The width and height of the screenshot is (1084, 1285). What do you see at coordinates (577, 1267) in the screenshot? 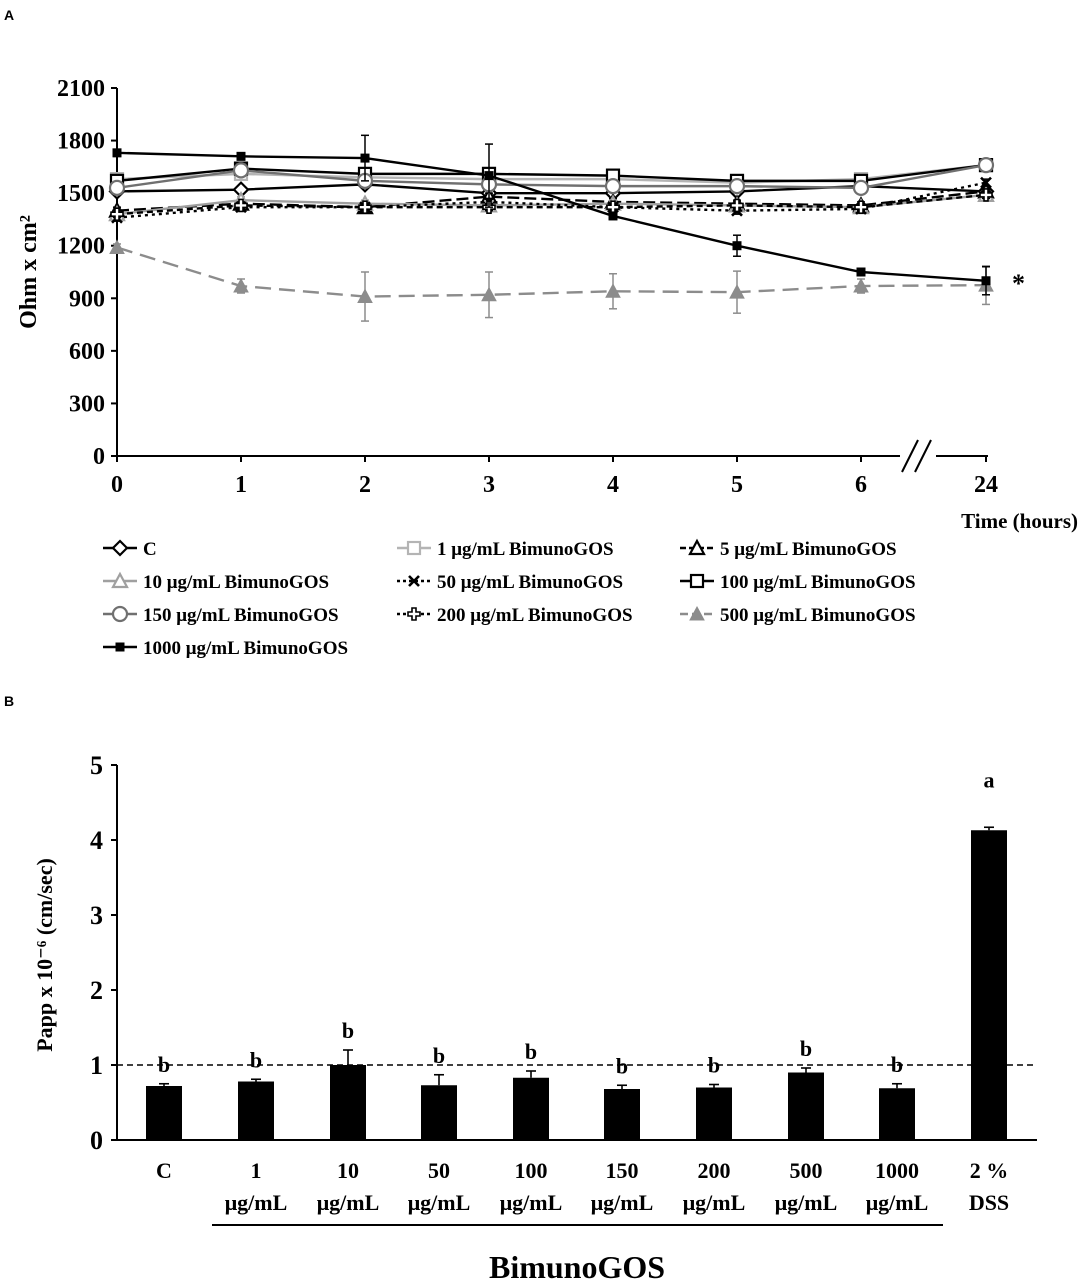
I see `group-label: BimunoGOS` at bounding box center [577, 1267].